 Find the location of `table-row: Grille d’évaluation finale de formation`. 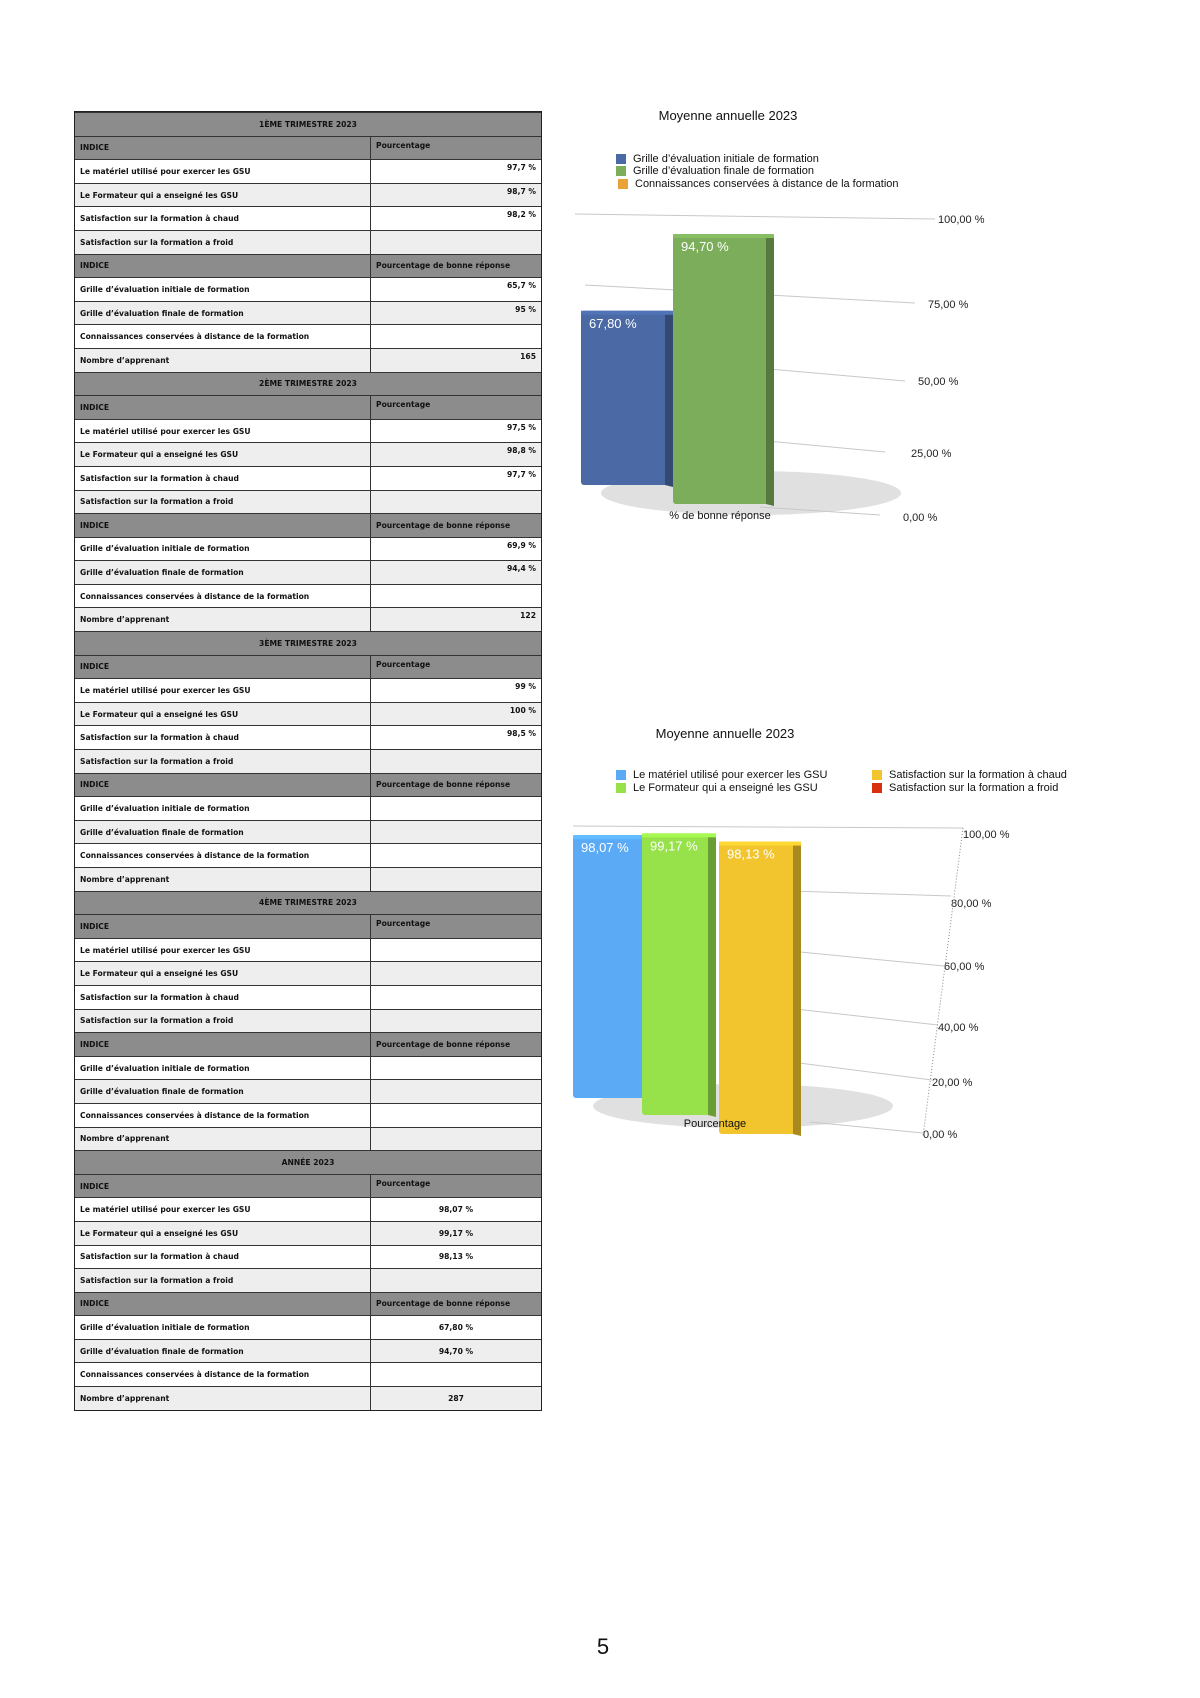

table-row: Grille d’évaluation finale de formation is located at coordinates (308, 831).